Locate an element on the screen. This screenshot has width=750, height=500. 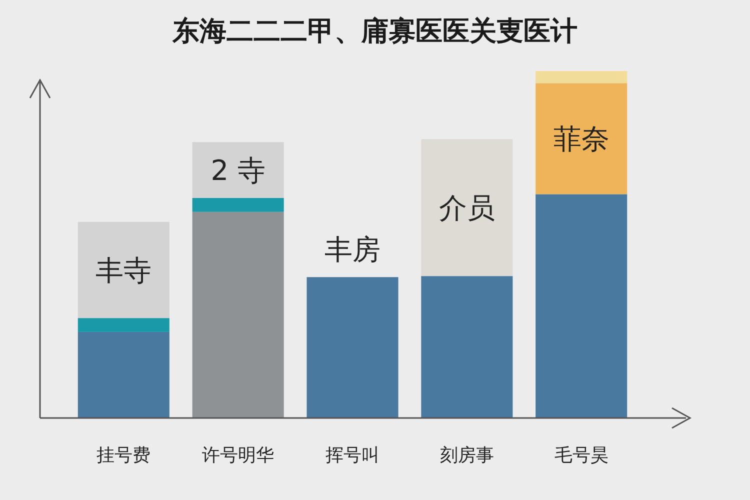
x-tick-label: 刻房事 is located at coordinates (467, 455).